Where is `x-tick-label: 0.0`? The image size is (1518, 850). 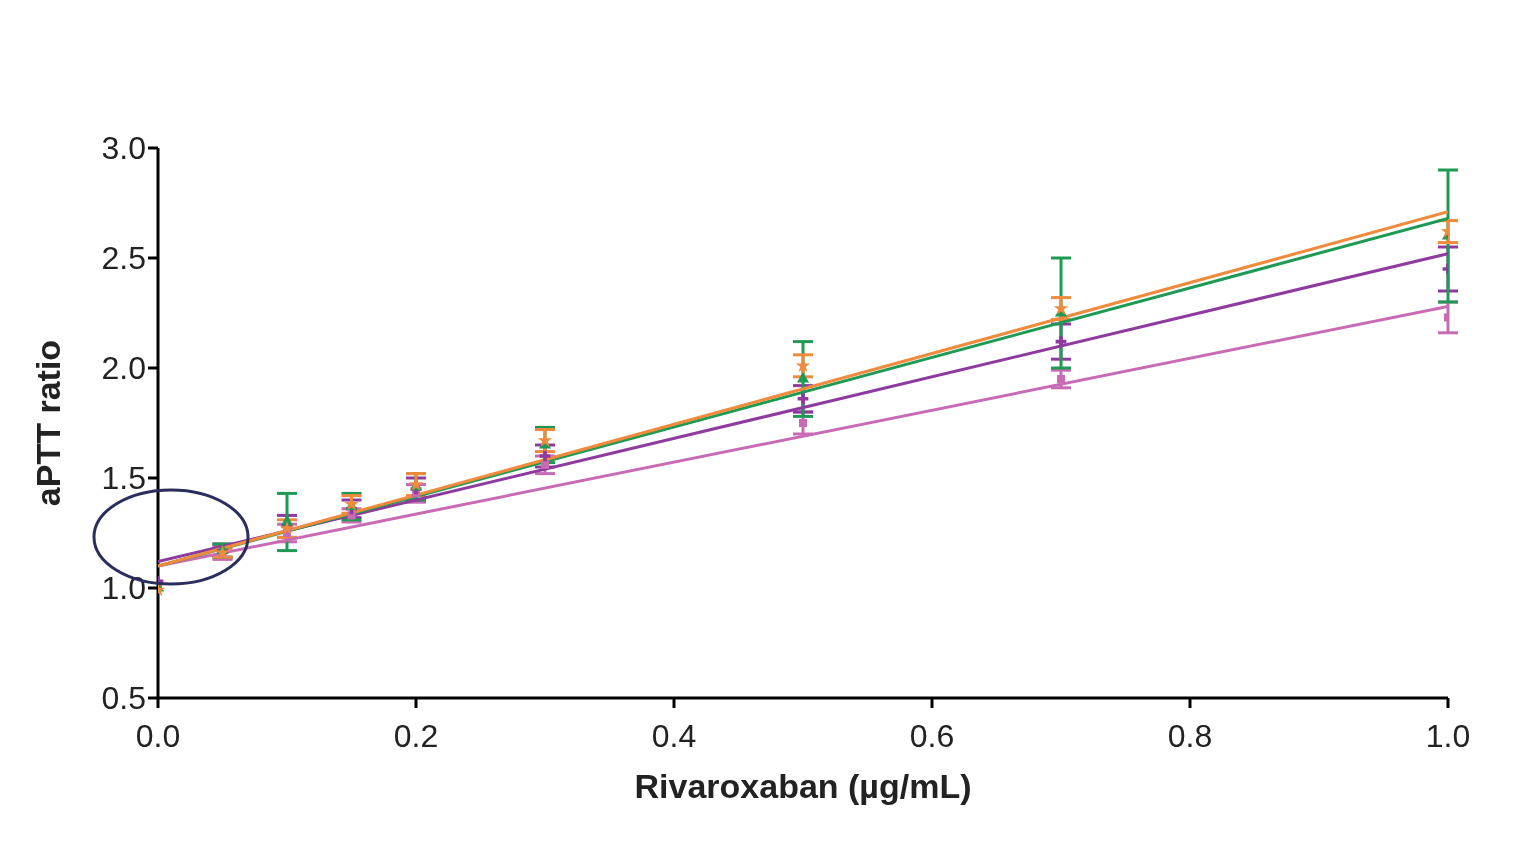 x-tick-label: 0.0 is located at coordinates (158, 735).